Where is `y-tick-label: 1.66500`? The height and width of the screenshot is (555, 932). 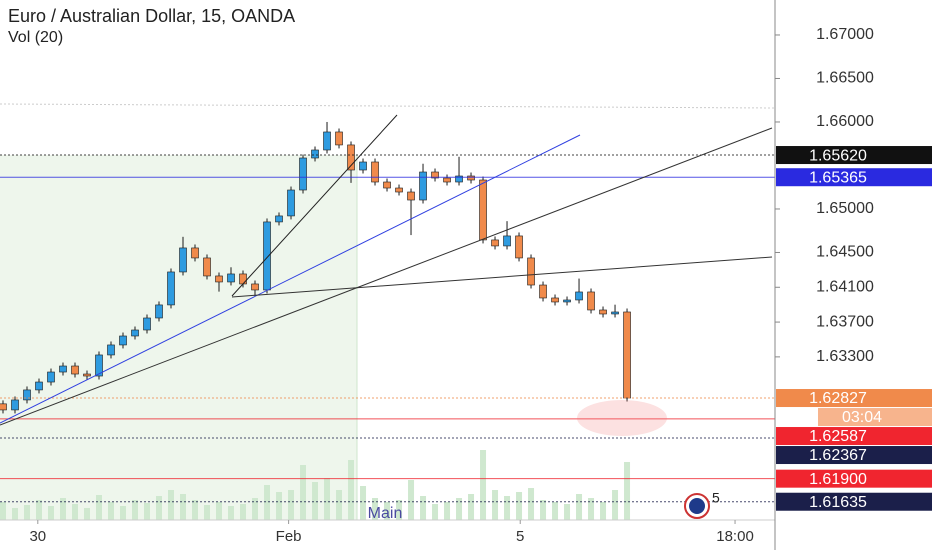
y-tick-label: 1.66500 is located at coordinates (845, 78).